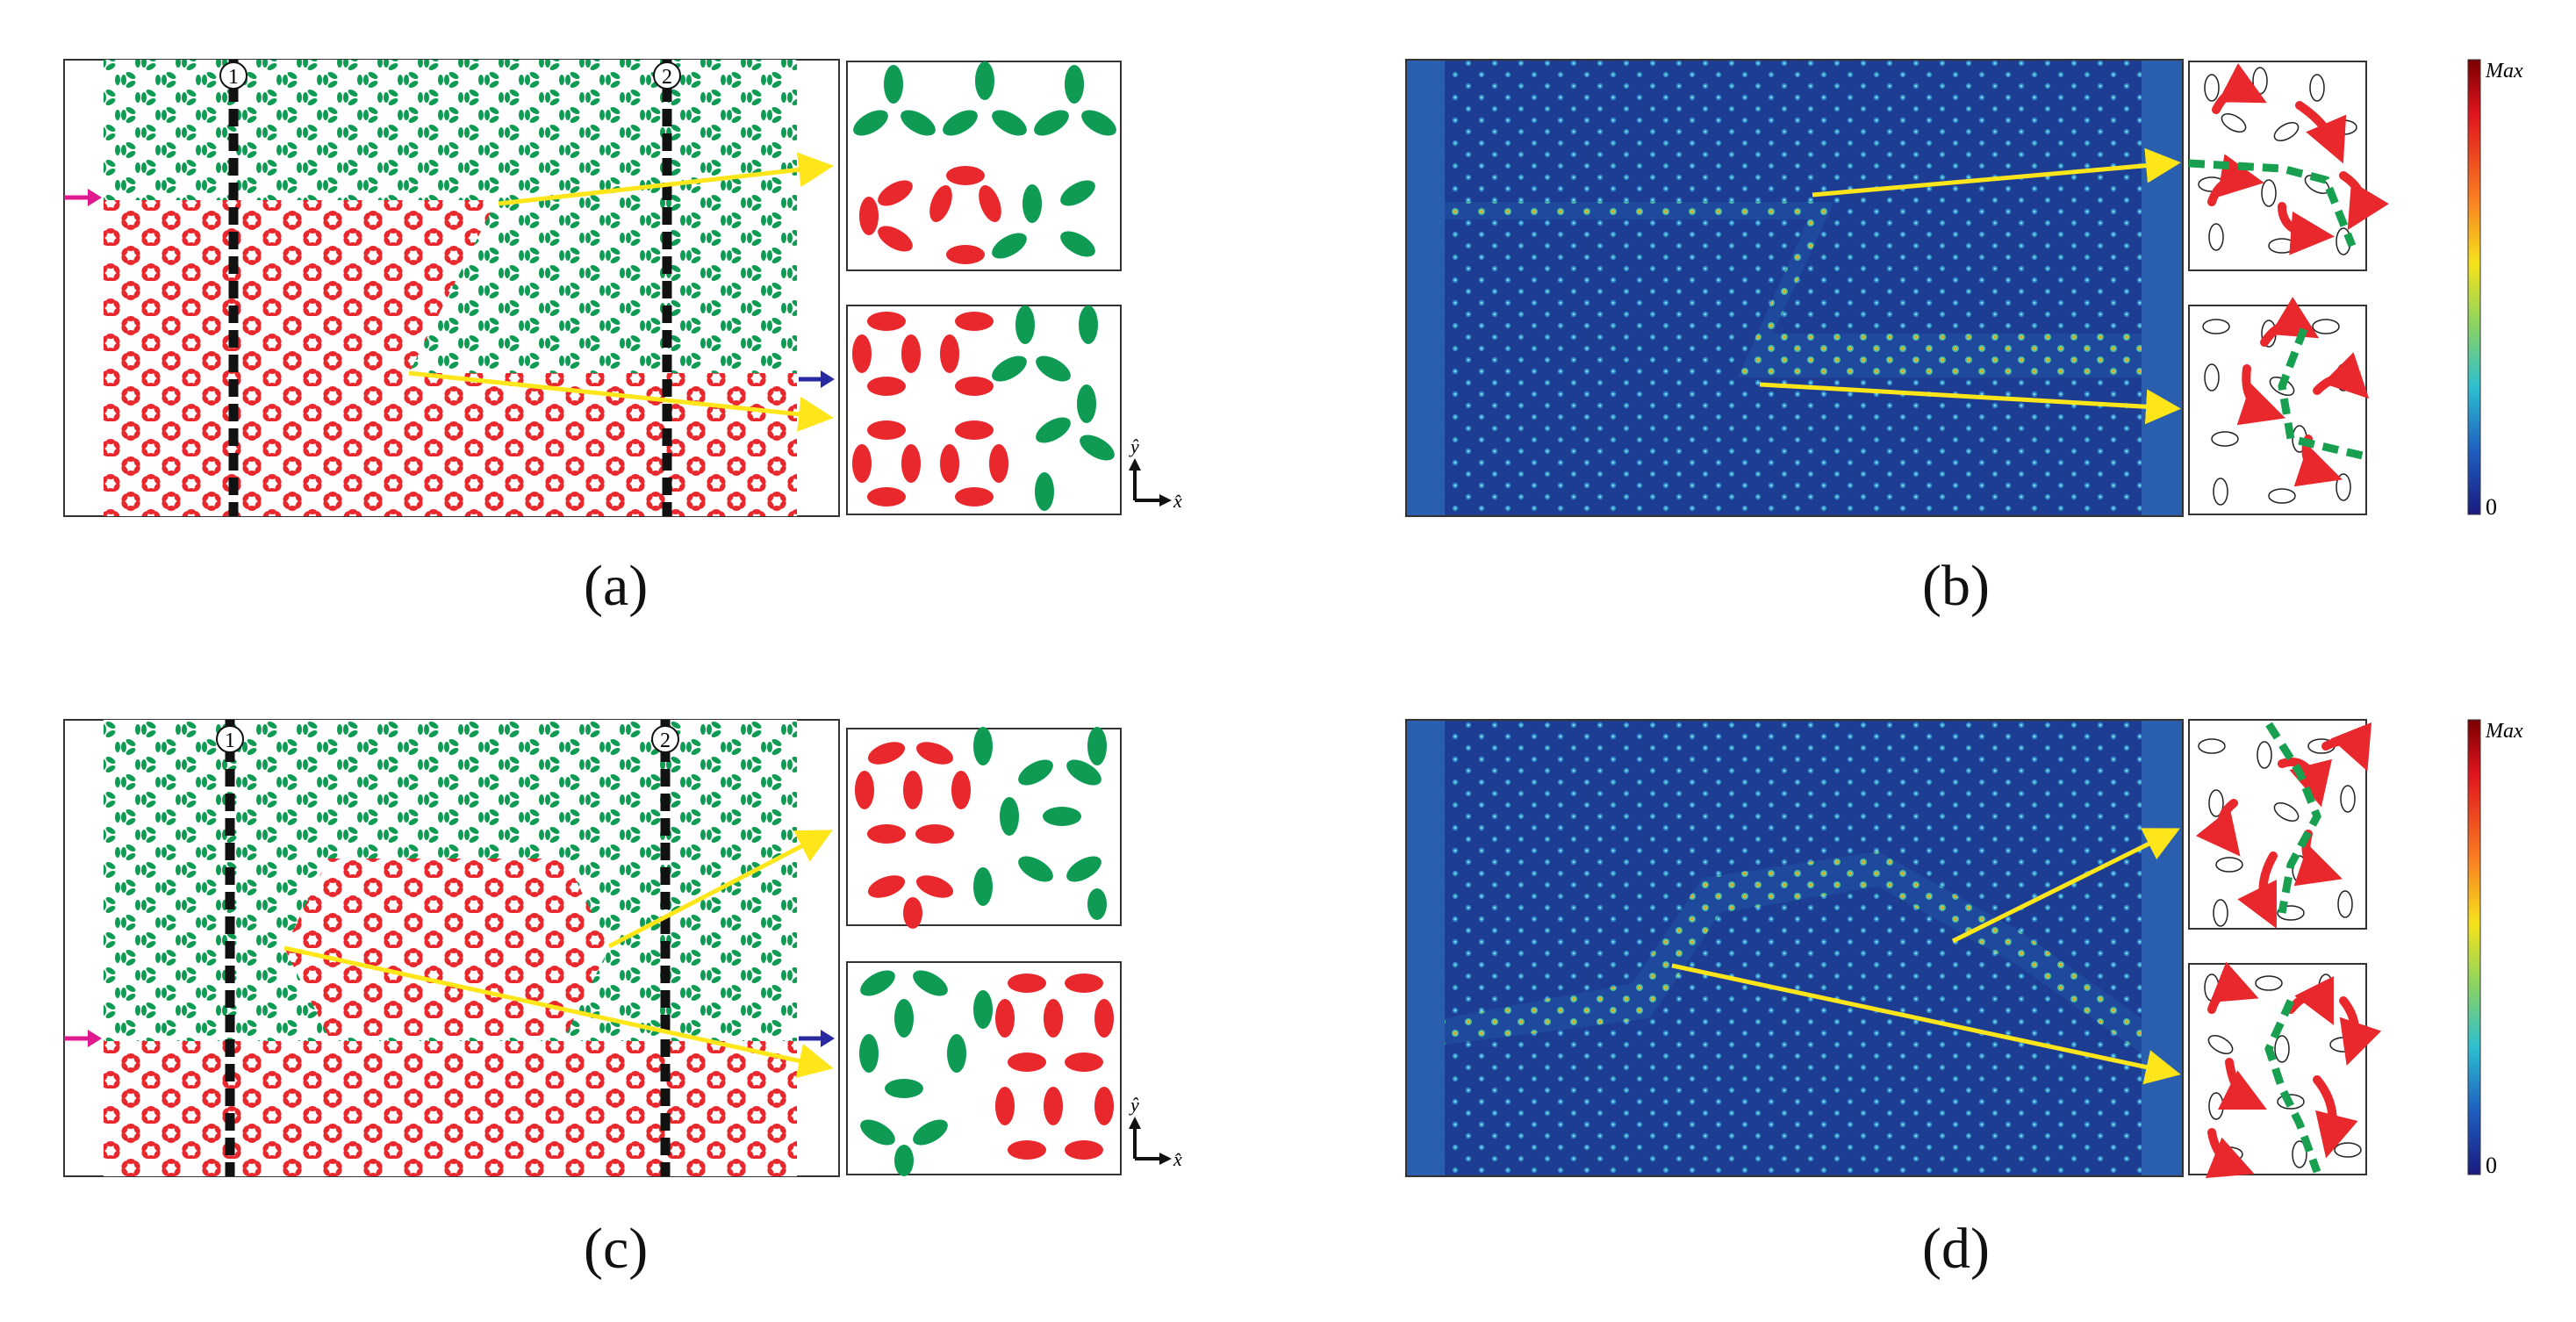 The width and height of the screenshot is (2576, 1322). What do you see at coordinates (981, 828) in the screenshot?
I see `panel-c-inset-top-content` at bounding box center [981, 828].